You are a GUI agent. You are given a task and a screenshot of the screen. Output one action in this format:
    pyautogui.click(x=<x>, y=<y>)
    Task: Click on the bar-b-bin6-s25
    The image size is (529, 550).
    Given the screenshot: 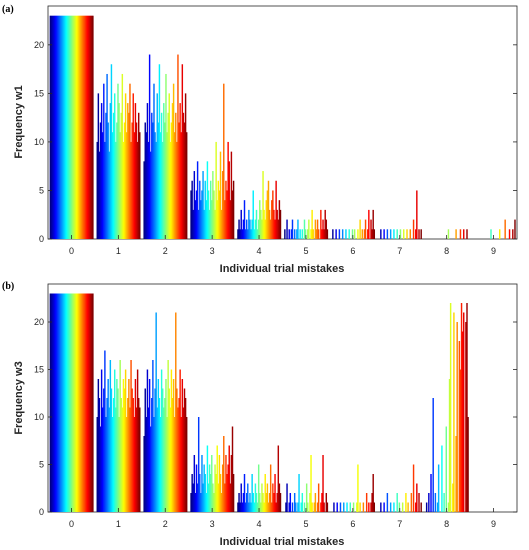 What is the action you would take?
    pyautogui.click(x=358, y=488)
    